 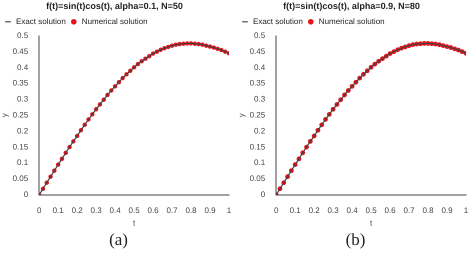 What do you see at coordinates (114, 5) in the screenshot?
I see `chart-title: f(t)=sin(t)cos(t), alpha=0.1, N=50` at bounding box center [114, 5].